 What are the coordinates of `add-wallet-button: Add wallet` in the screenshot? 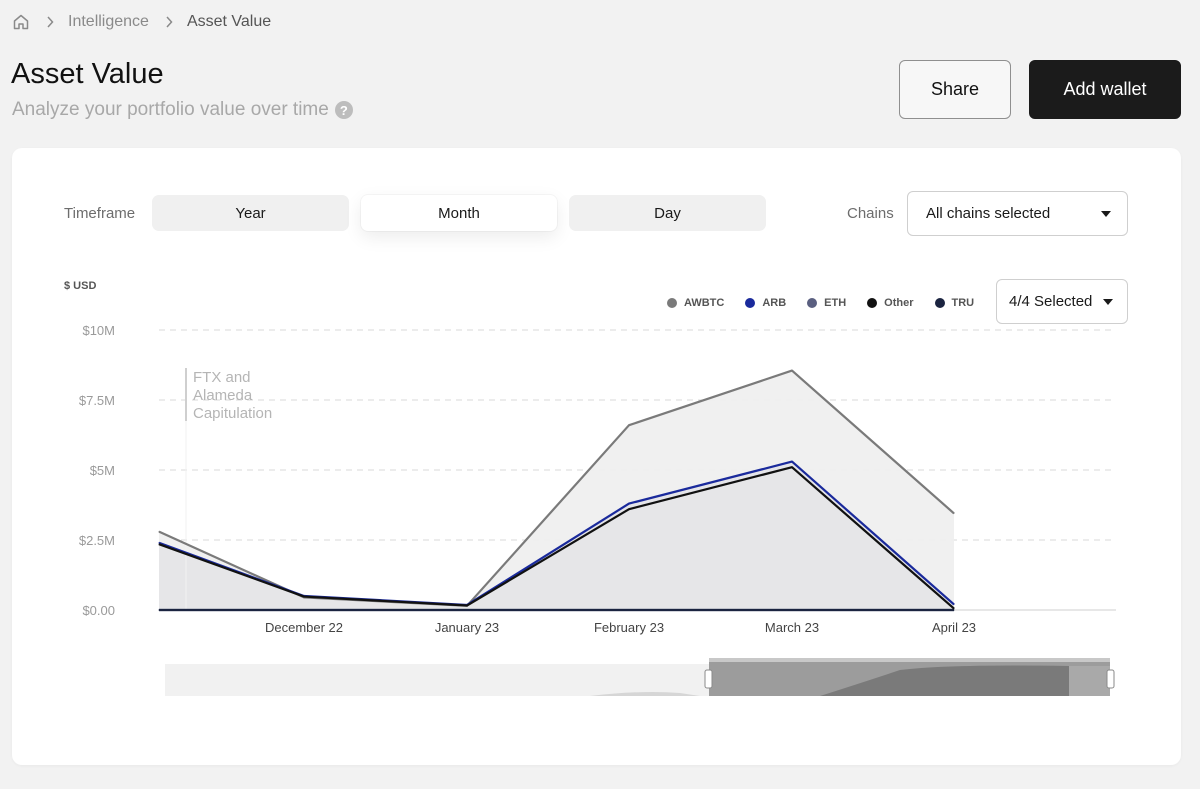 It's located at (1105, 89).